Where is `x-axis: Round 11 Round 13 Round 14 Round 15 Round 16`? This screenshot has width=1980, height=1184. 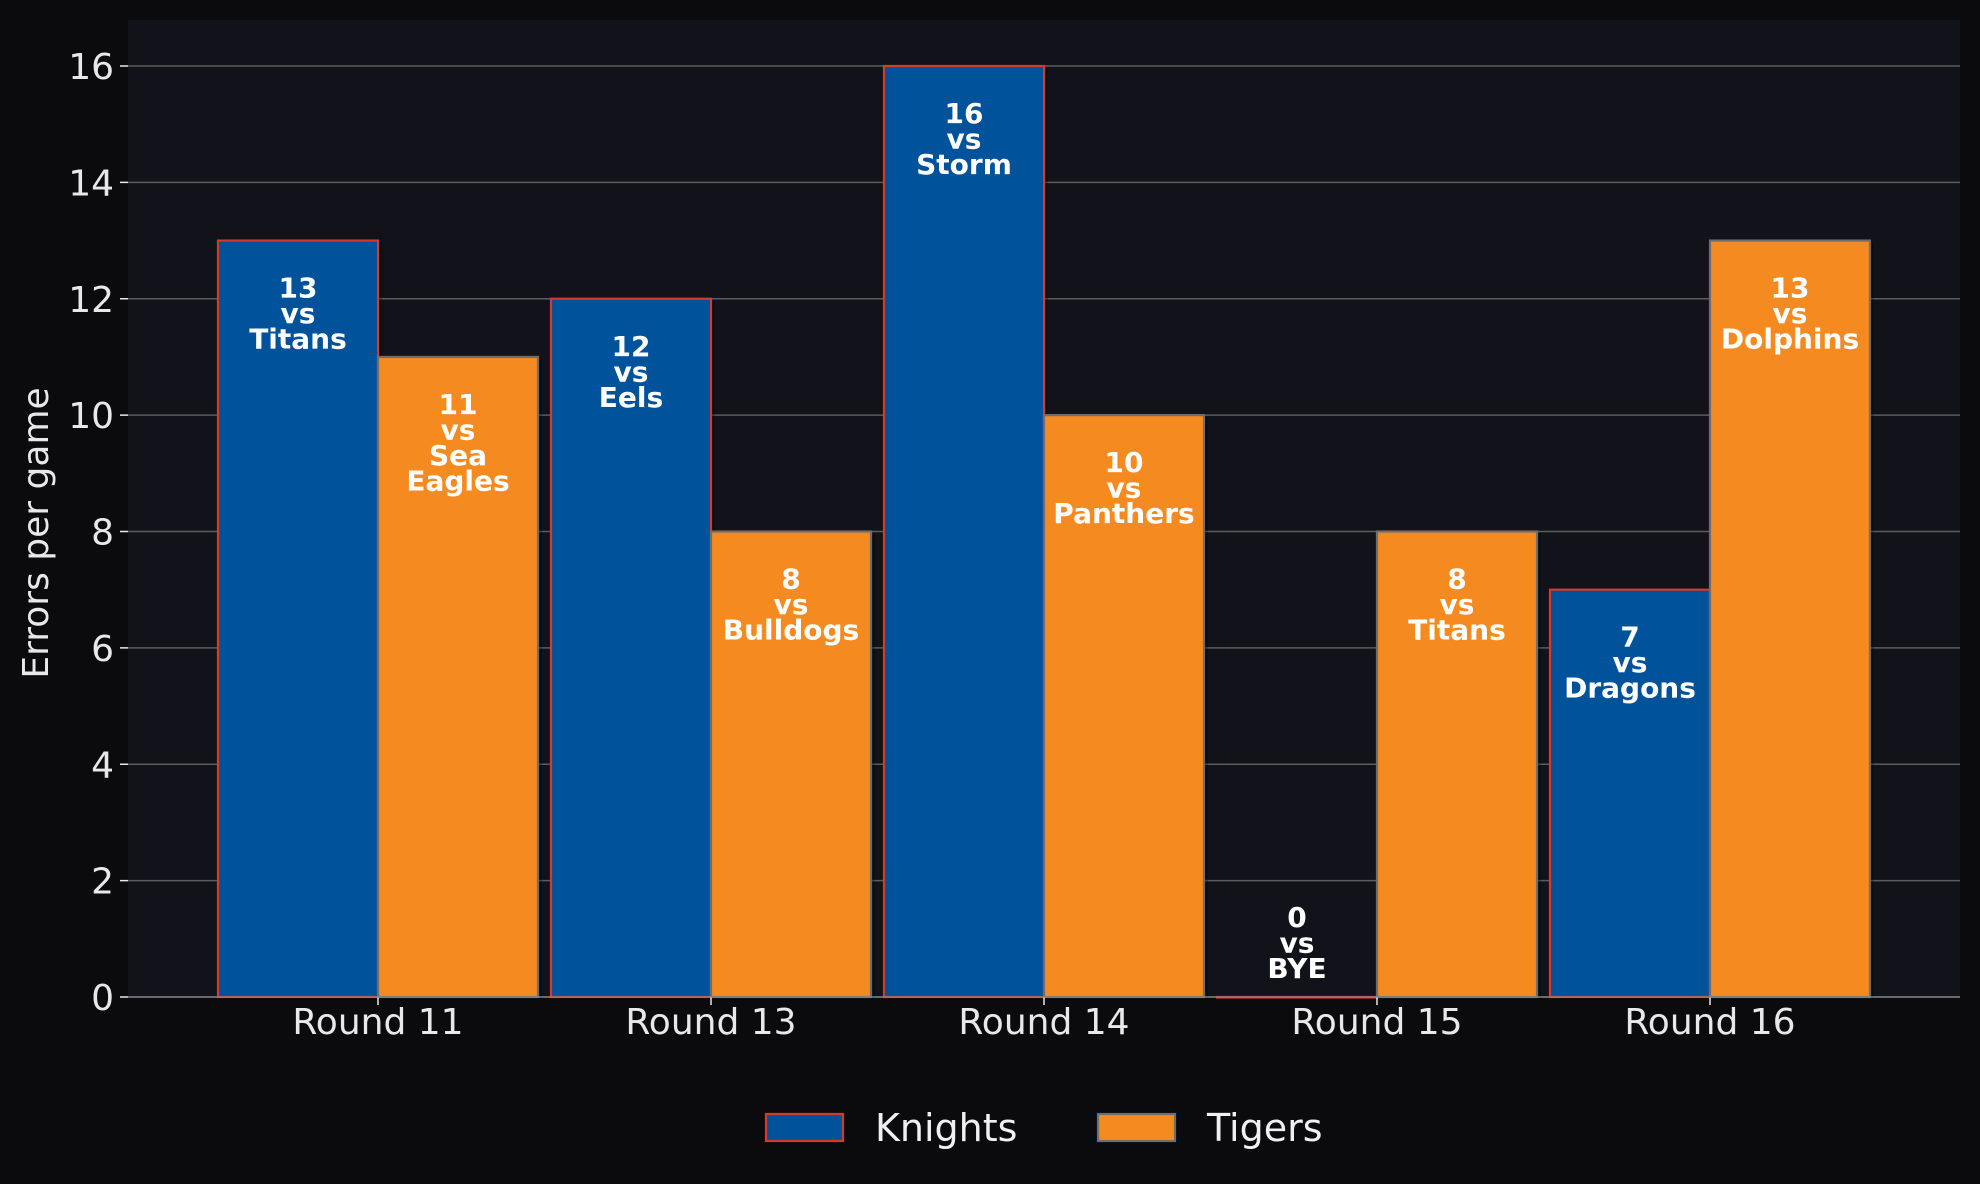 x-axis: Round 11 Round 13 Round 14 Round 15 Round 16 is located at coordinates (1044, 1019).